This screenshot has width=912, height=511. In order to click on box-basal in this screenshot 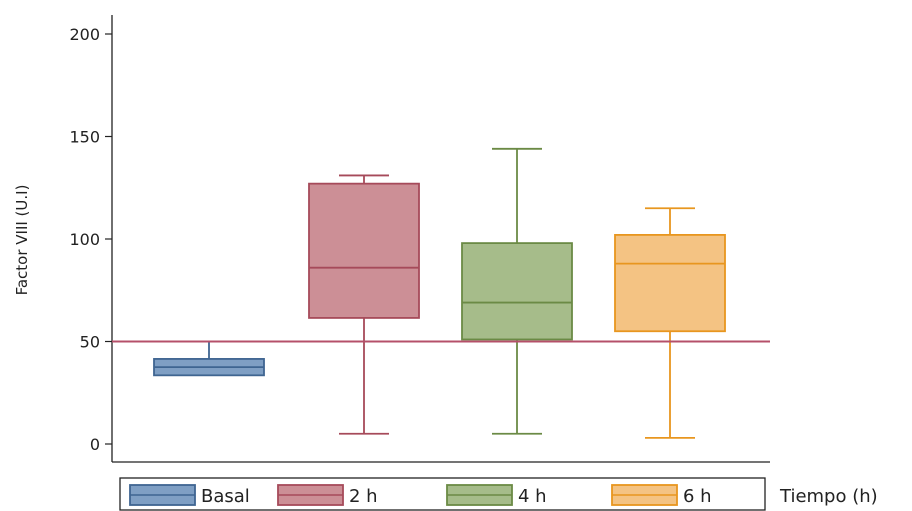, I will do `click(209, 358)`.